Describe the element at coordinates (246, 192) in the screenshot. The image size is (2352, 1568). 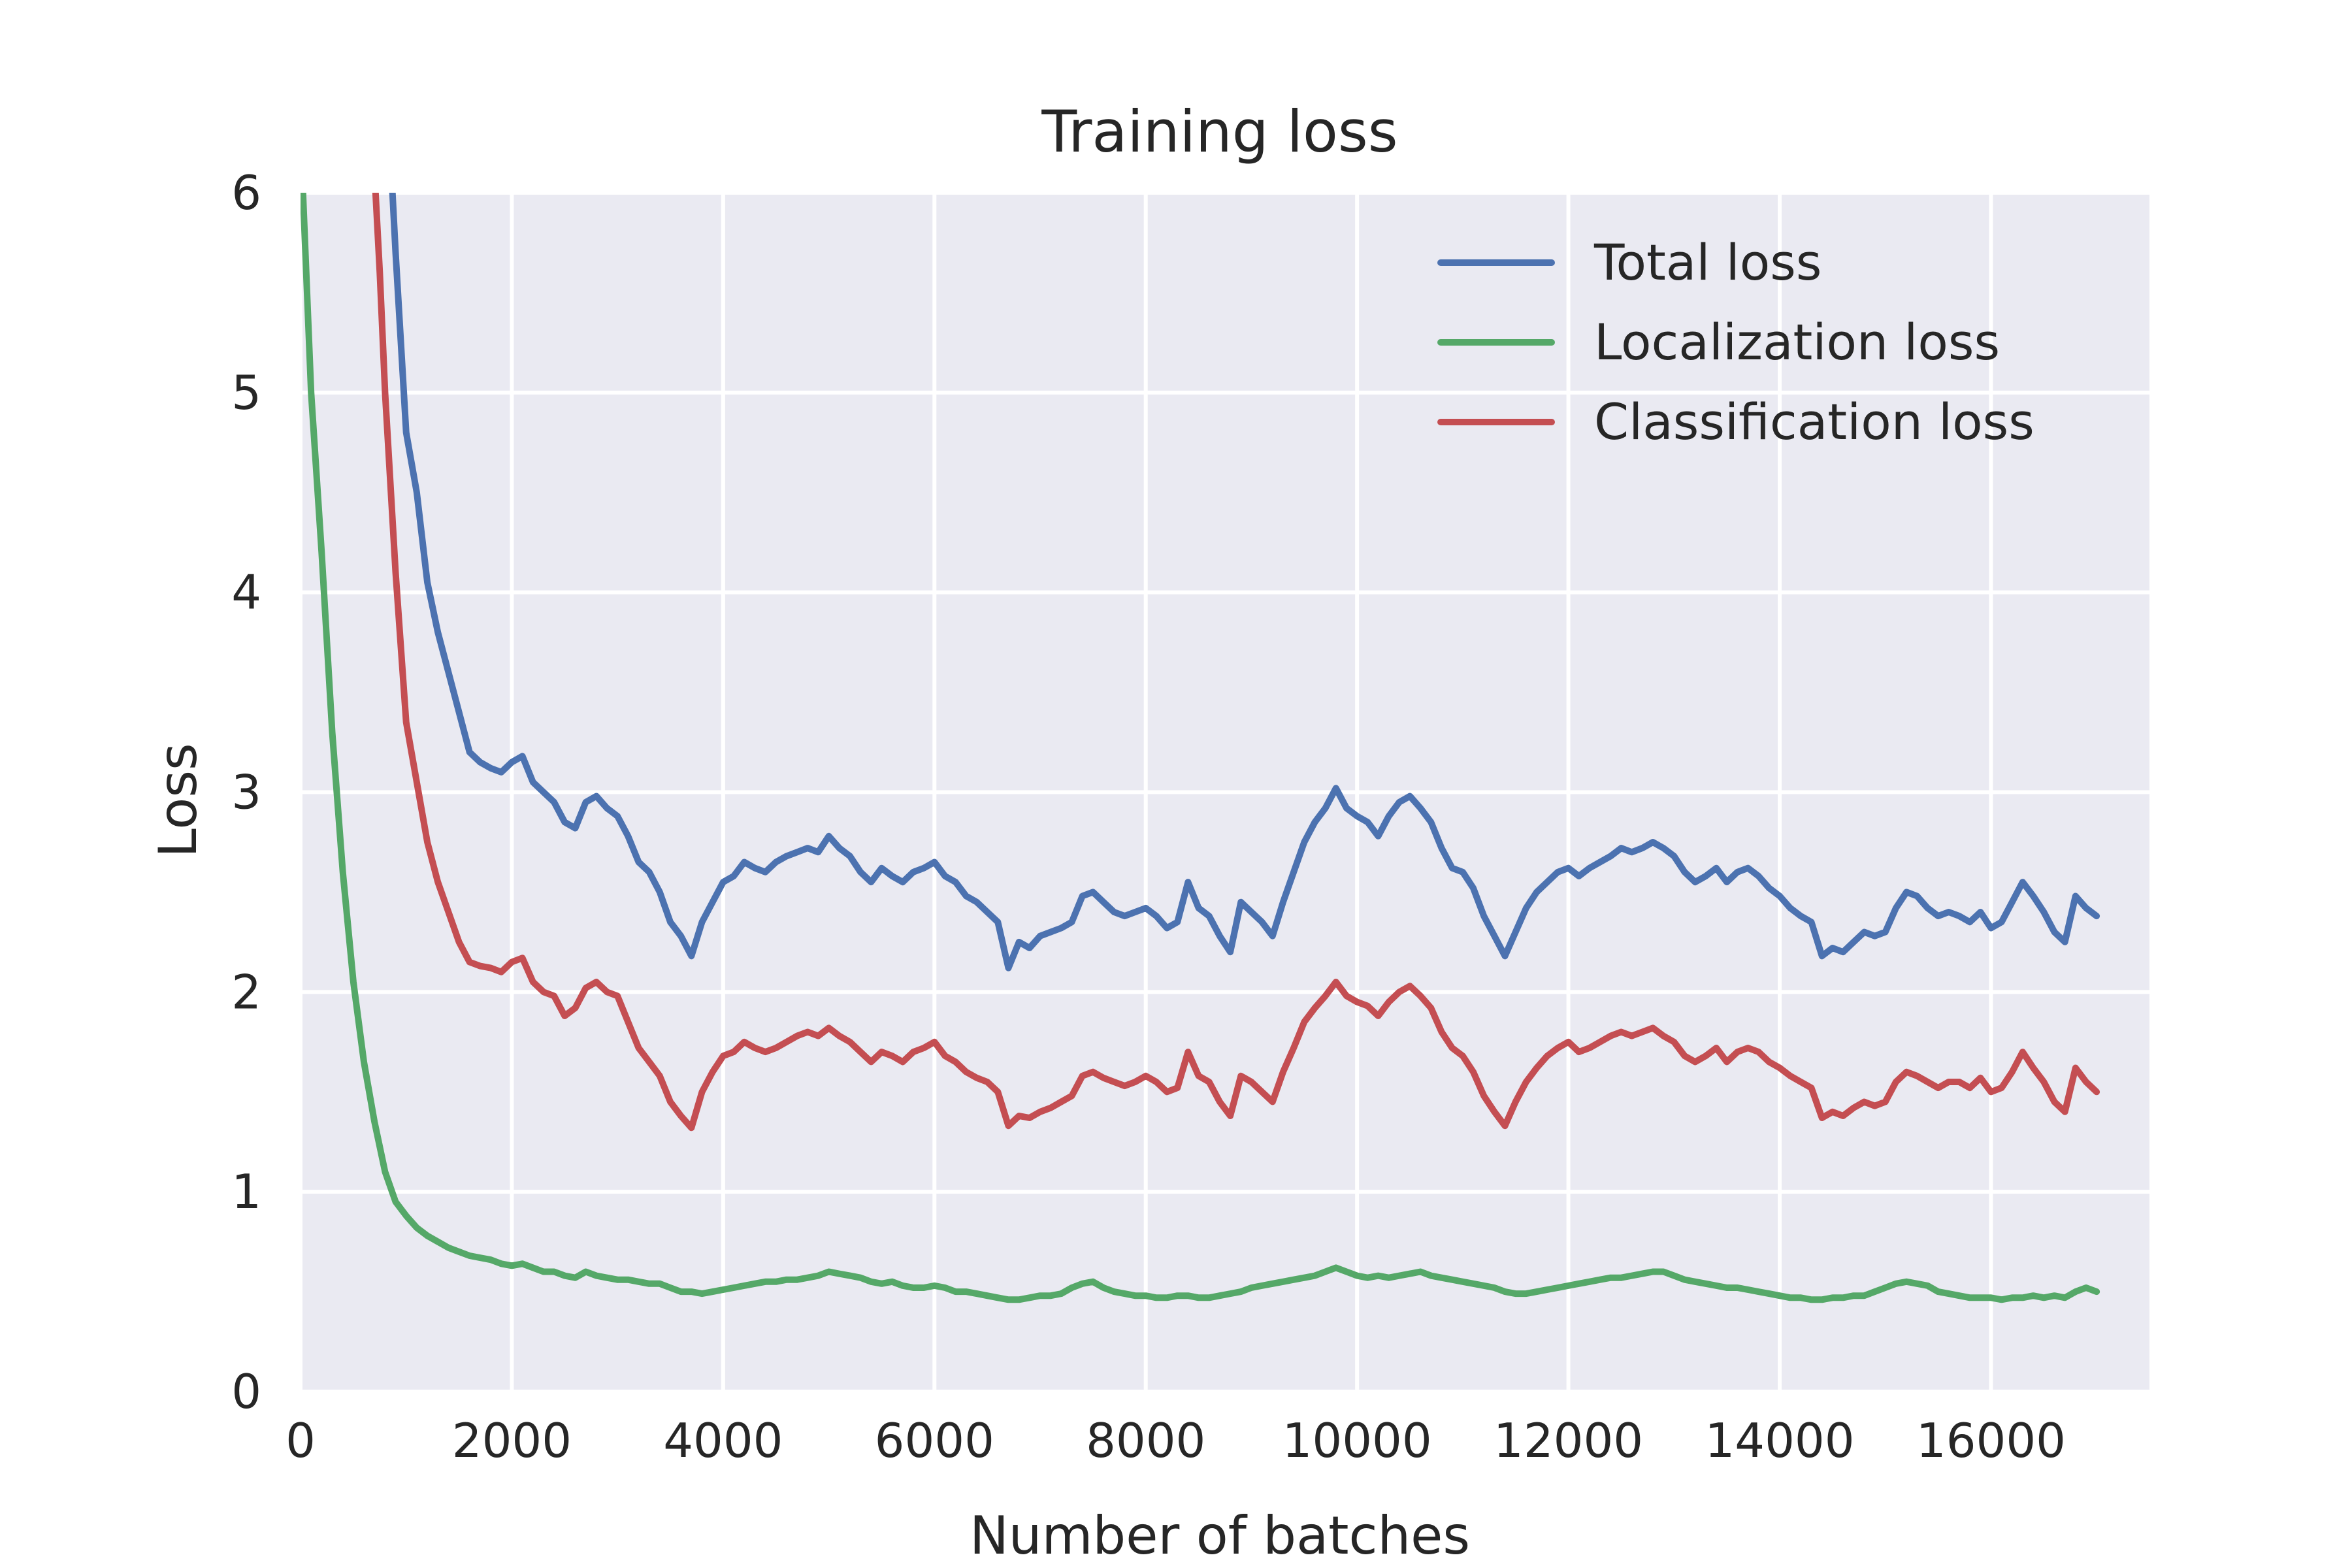
I see `y-tick-label: 6` at that location.